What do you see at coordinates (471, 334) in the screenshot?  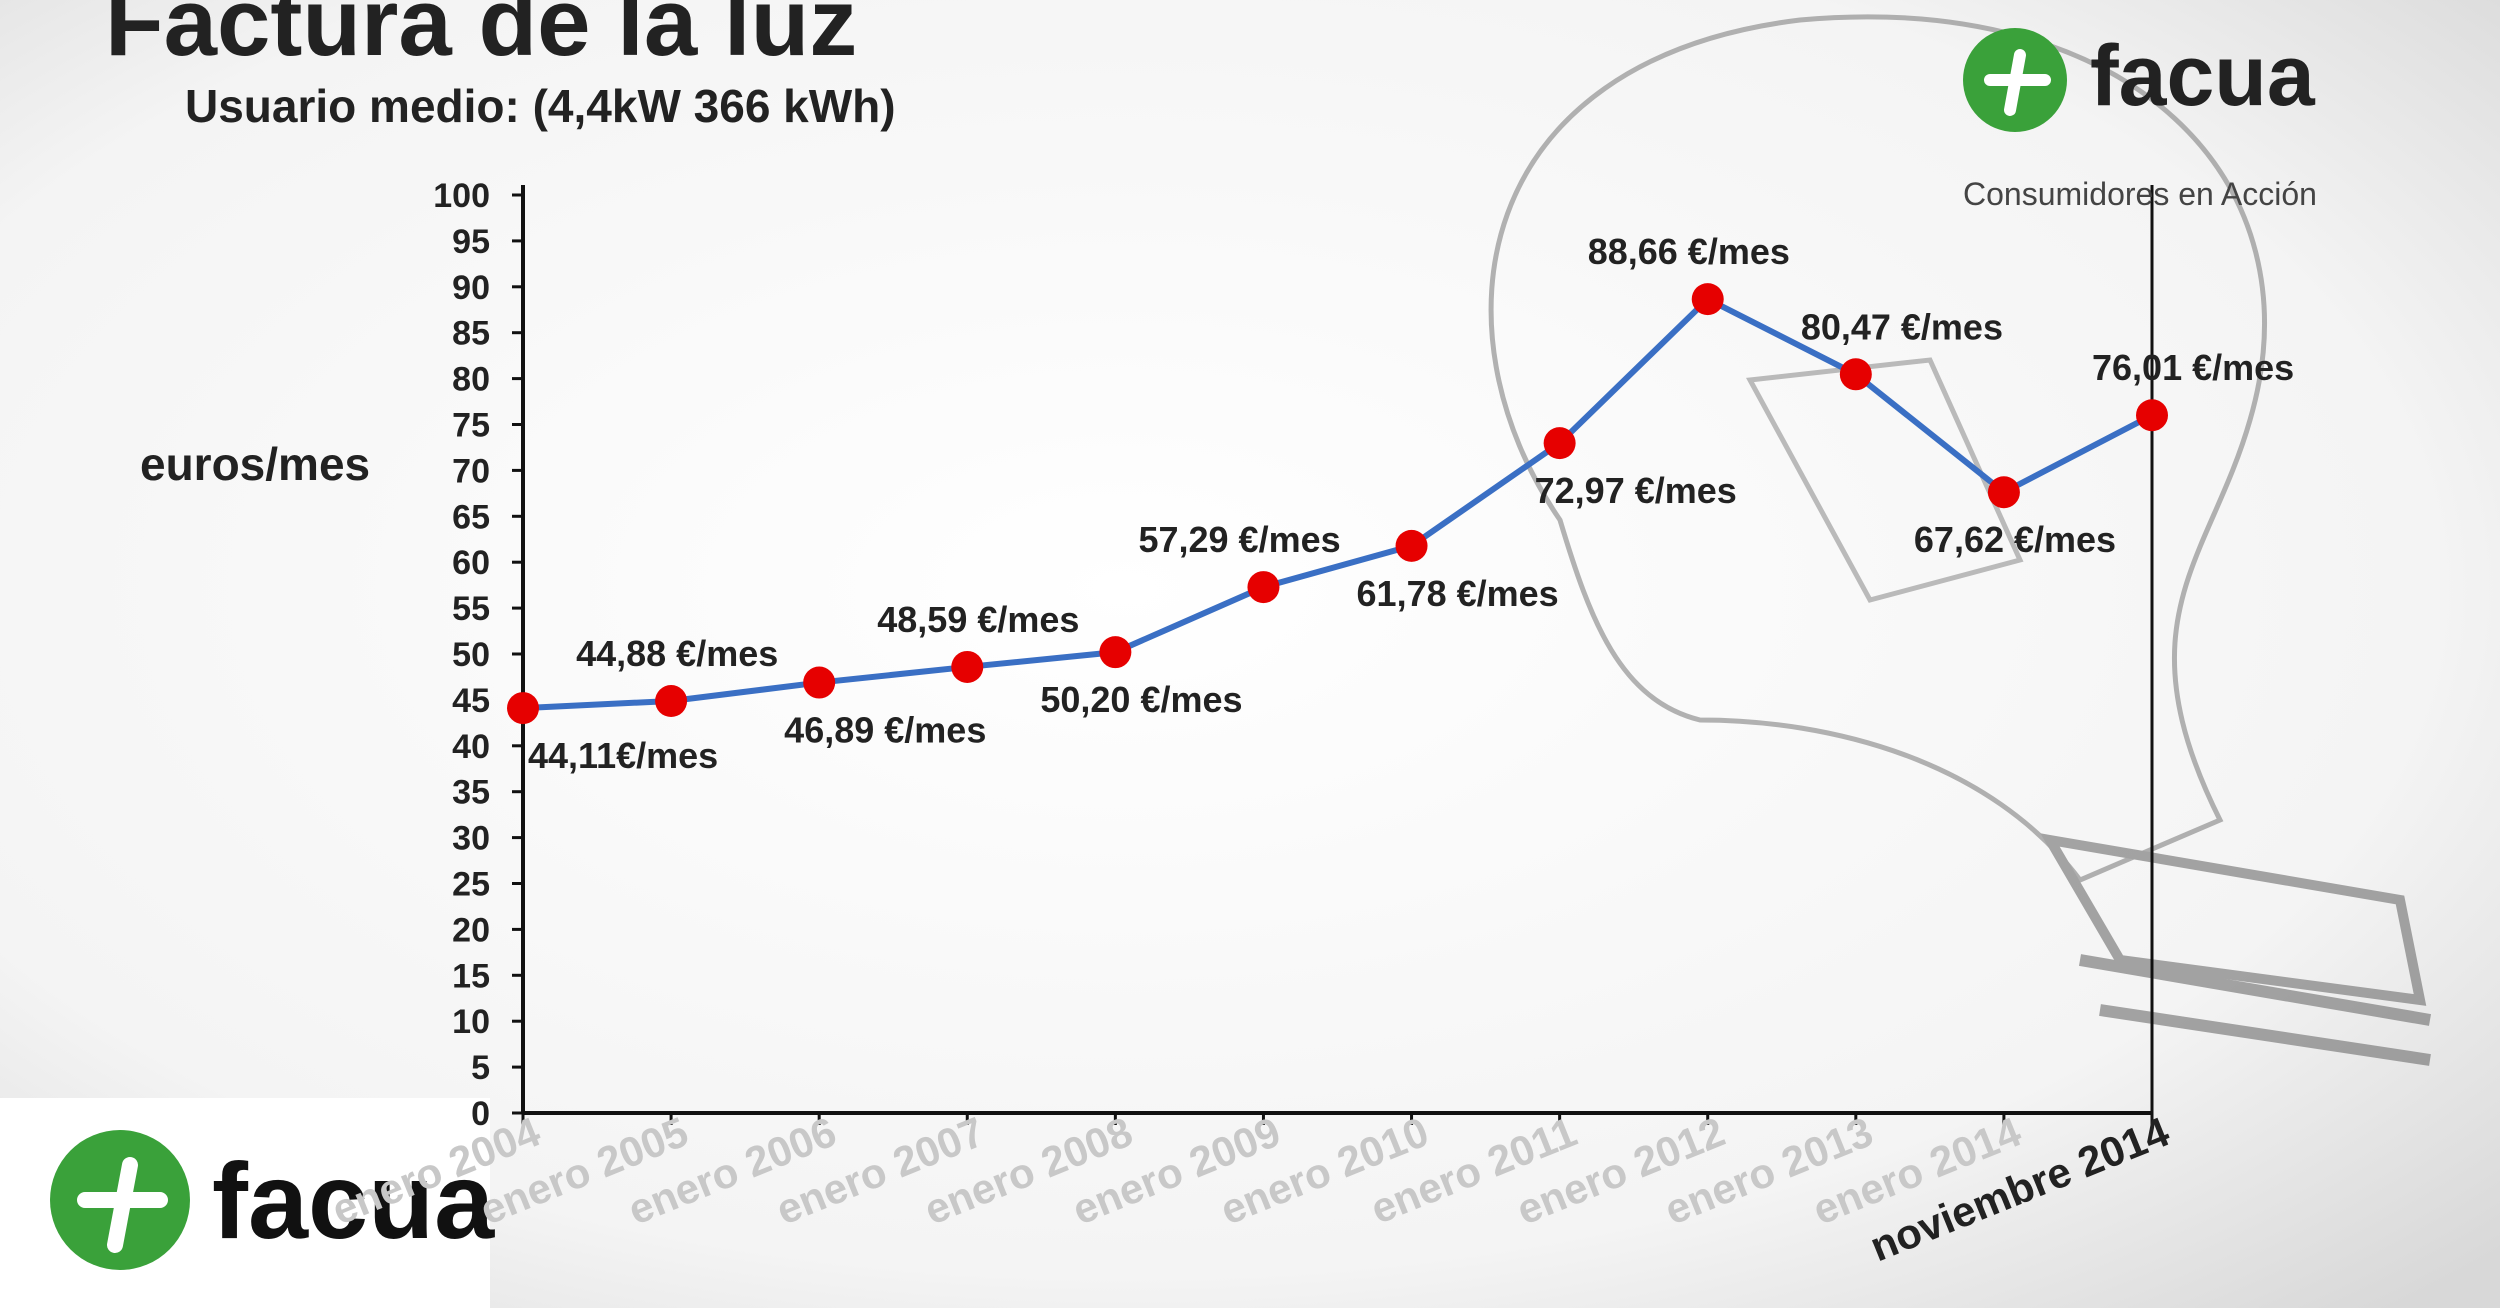 I see `y-tick-label: 85` at bounding box center [471, 334].